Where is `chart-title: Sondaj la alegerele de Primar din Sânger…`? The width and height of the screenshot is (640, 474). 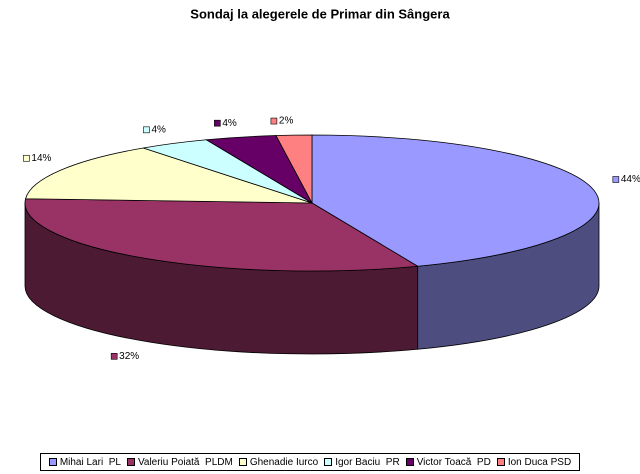 chart-title: Sondaj la alegerele de Primar din Sânger… is located at coordinates (320, 13).